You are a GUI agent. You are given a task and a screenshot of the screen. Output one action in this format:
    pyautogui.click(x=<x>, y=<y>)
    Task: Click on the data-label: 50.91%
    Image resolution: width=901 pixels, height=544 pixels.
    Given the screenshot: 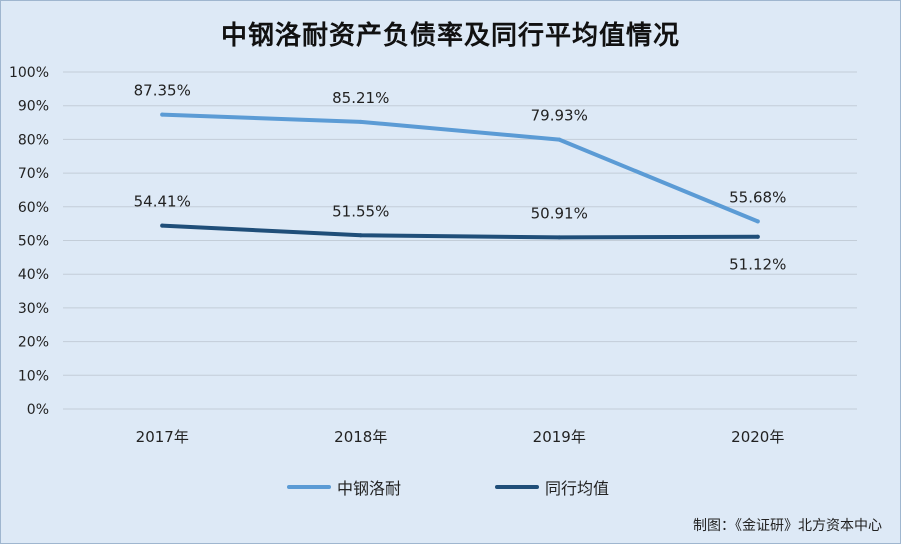 What is the action you would take?
    pyautogui.click(x=559, y=213)
    